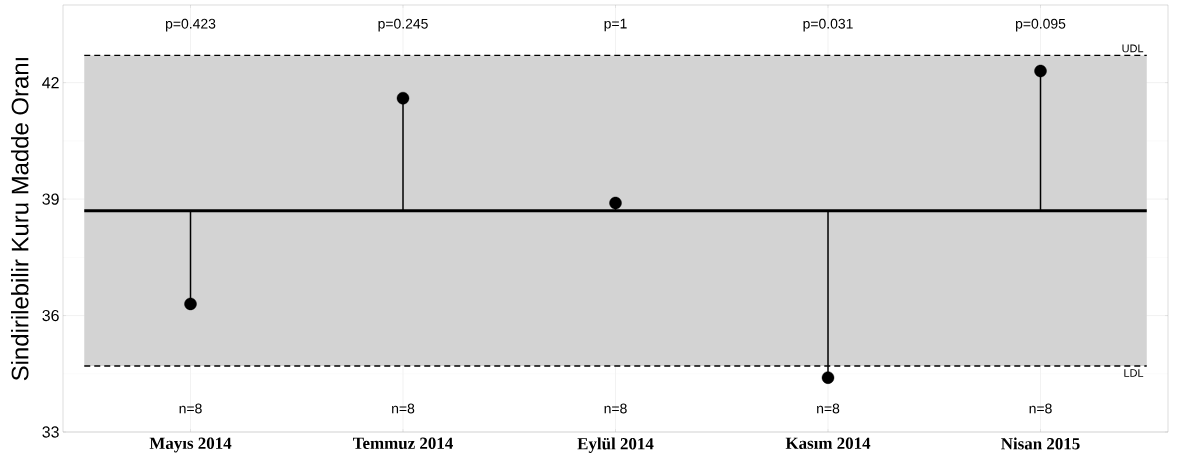 The height and width of the screenshot is (471, 1177). I want to click on ref-line-label: UDL, so click(1133, 48).